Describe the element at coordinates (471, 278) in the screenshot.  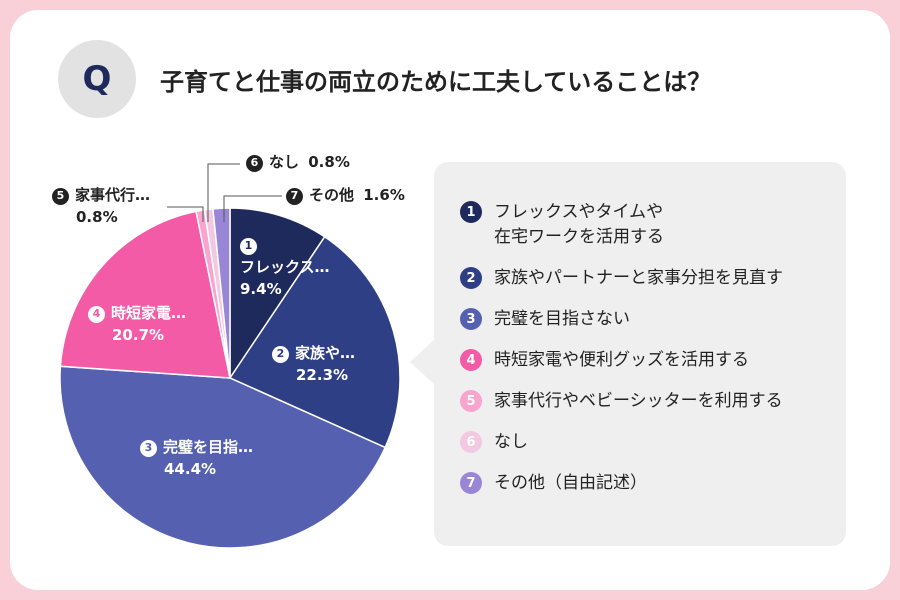
I see `legend-number-2: 2` at that location.